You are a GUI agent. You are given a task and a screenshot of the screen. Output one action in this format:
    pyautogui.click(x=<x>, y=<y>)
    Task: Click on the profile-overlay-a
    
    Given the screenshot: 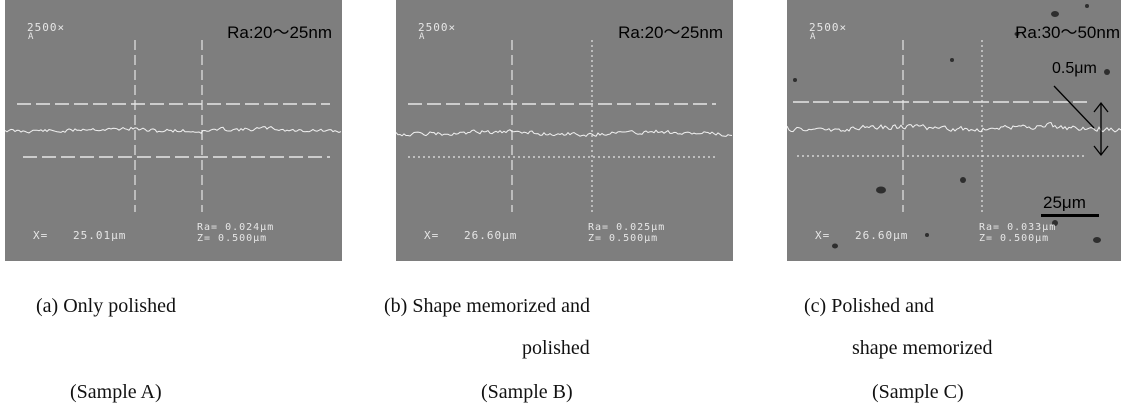 What is the action you would take?
    pyautogui.click(x=173, y=126)
    